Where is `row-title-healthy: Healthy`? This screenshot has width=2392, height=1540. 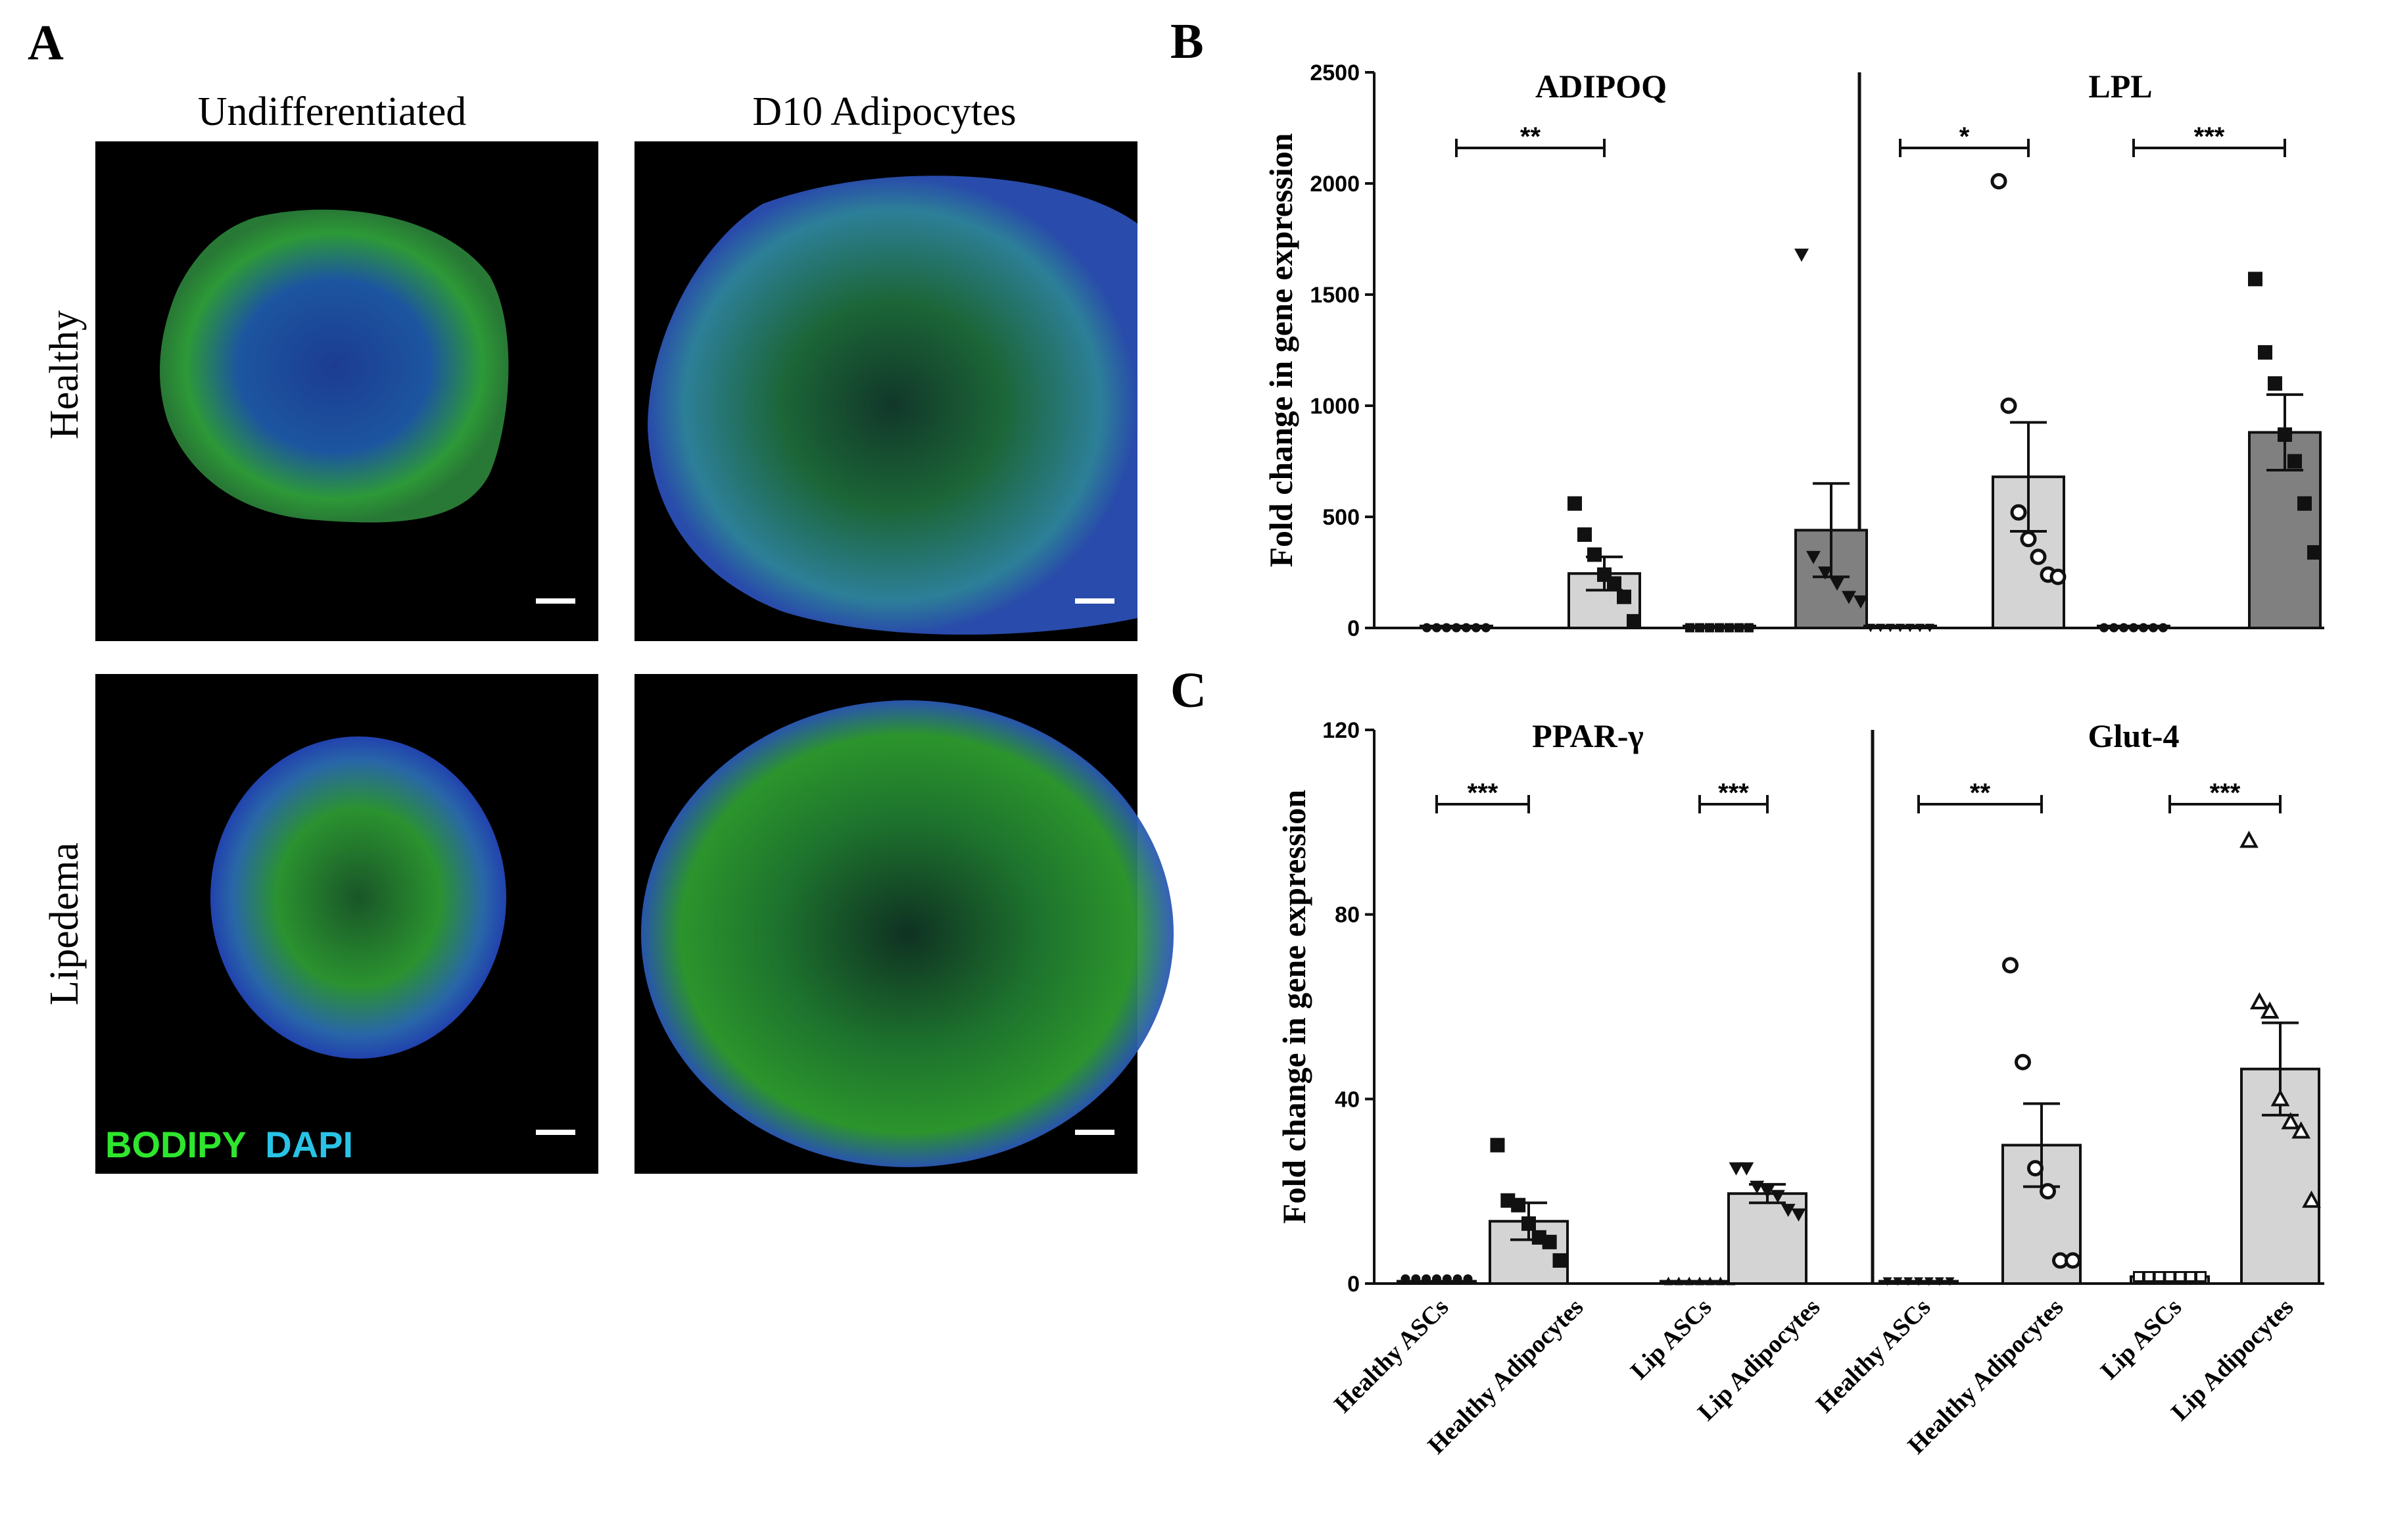 row-title-healthy: Healthy is located at coordinates (64, 374).